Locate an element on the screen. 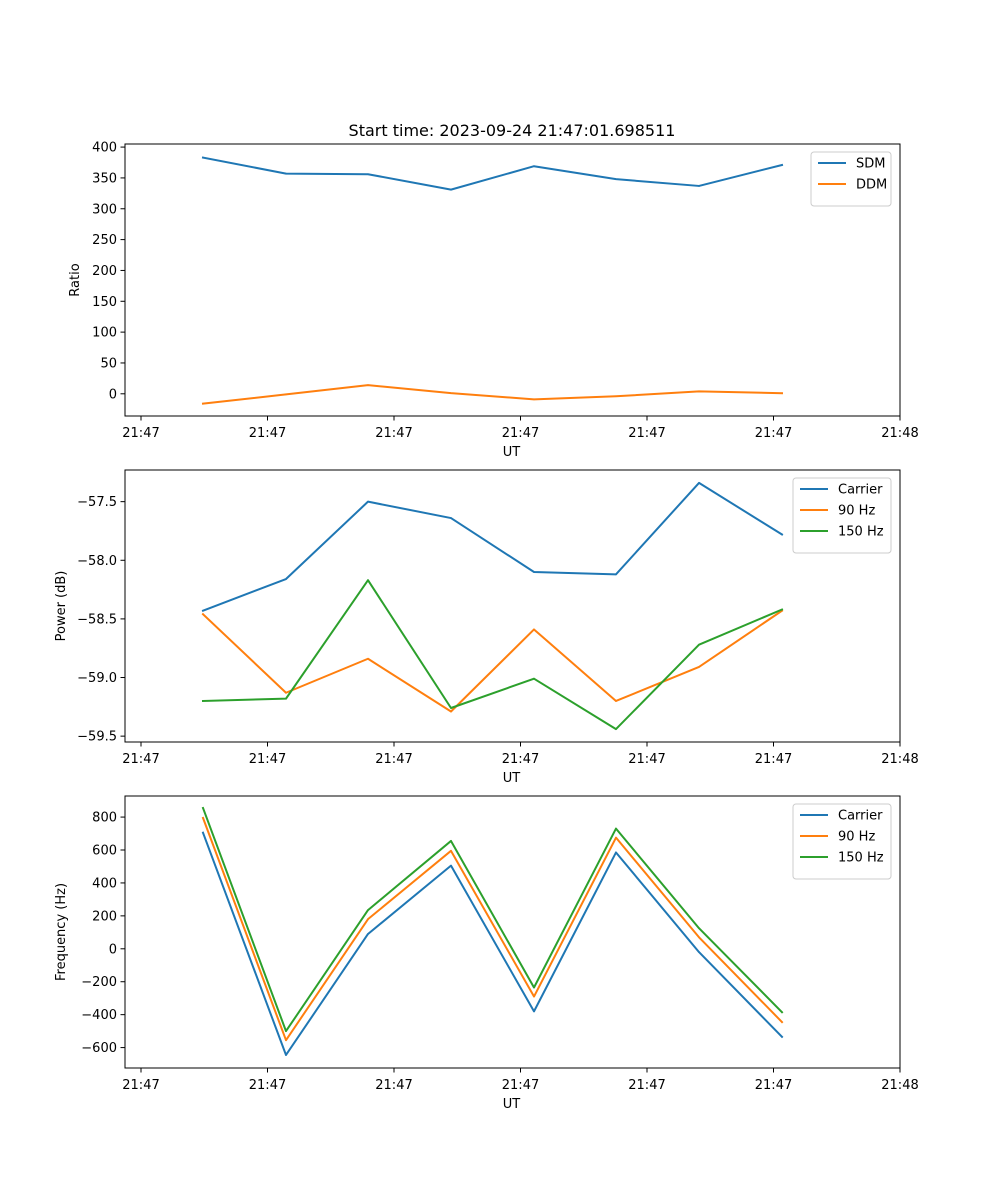 The image size is (1000, 1200). y-tick-label: 150 is located at coordinates (104, 302).